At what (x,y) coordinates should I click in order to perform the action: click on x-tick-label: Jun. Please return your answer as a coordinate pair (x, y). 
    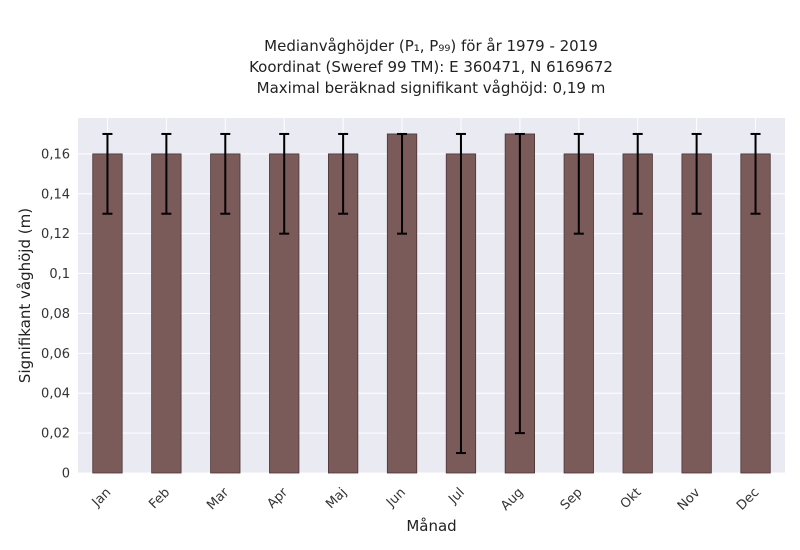
    Looking at the image, I should click on (396, 498).